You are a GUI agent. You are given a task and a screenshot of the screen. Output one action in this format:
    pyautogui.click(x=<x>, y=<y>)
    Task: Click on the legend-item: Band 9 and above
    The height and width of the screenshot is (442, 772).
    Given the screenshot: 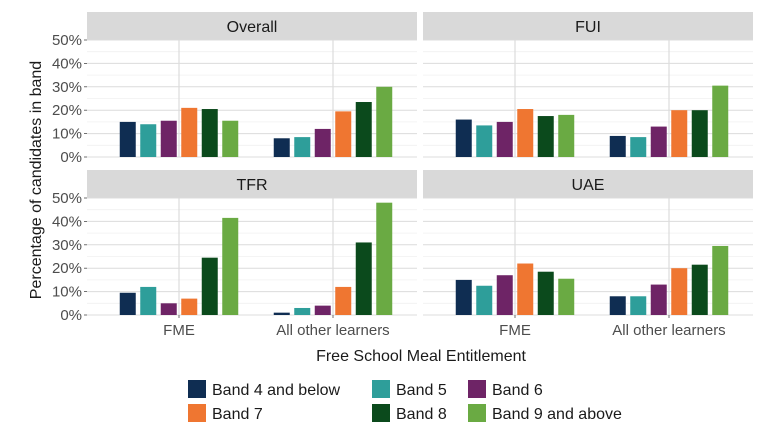 What is the action you would take?
    pyautogui.click(x=545, y=413)
    